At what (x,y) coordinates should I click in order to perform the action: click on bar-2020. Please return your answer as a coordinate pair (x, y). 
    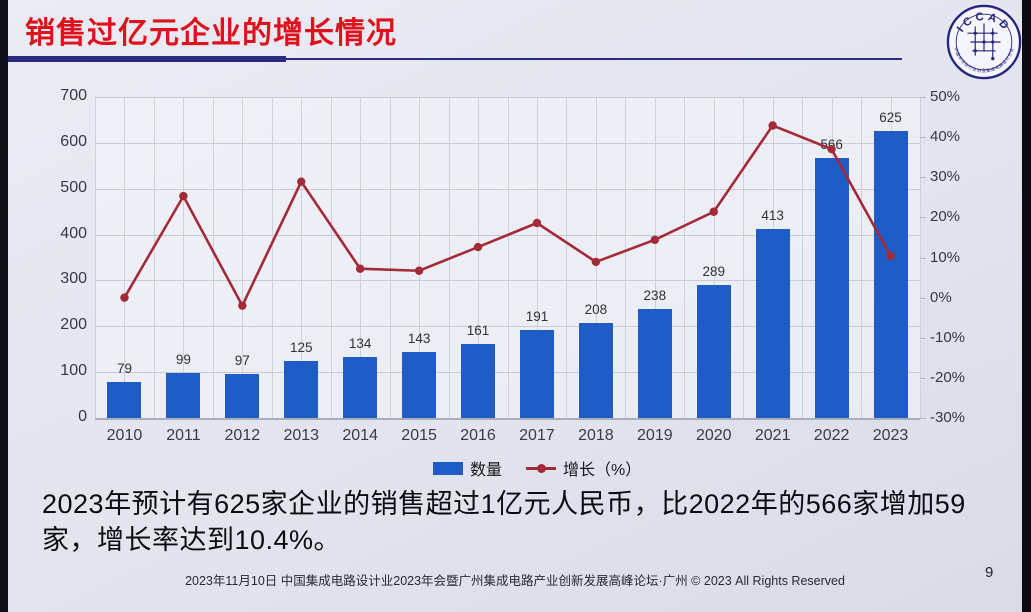
    Looking at the image, I should click on (713, 351).